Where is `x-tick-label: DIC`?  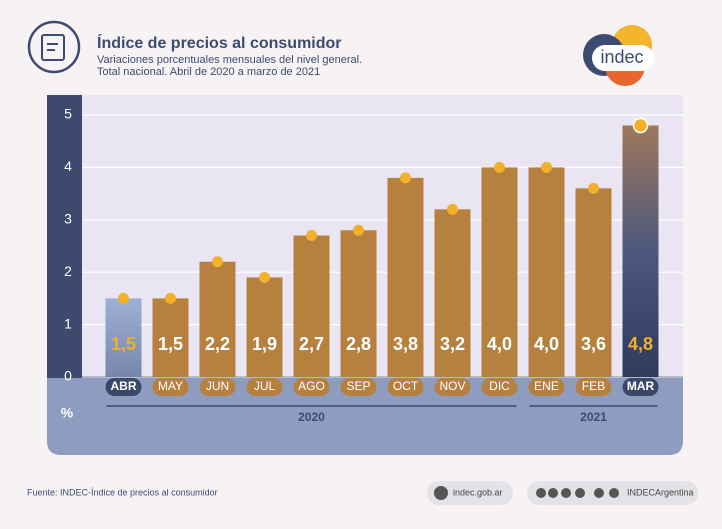 x-tick-label: DIC is located at coordinates (499, 386).